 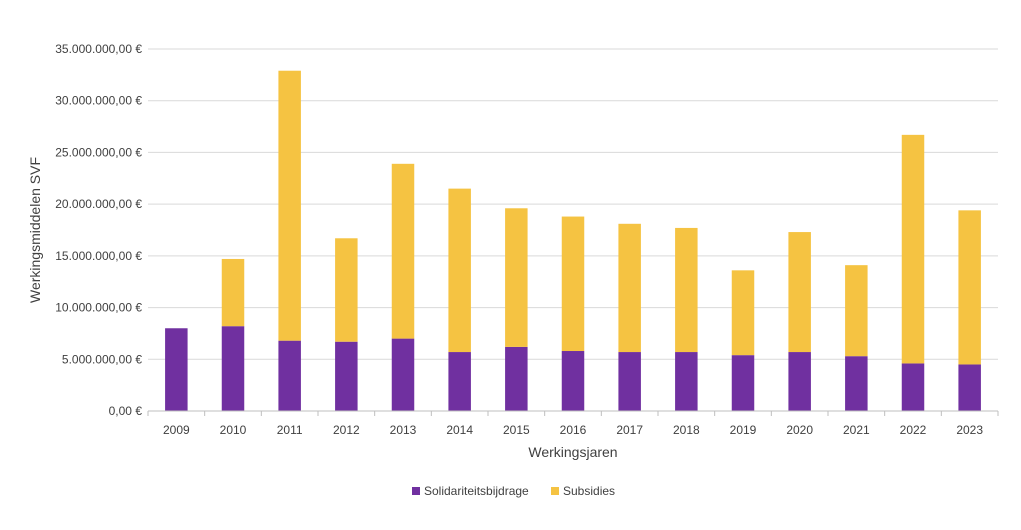 What do you see at coordinates (516, 430) in the screenshot?
I see `x-tick-label: 2015` at bounding box center [516, 430].